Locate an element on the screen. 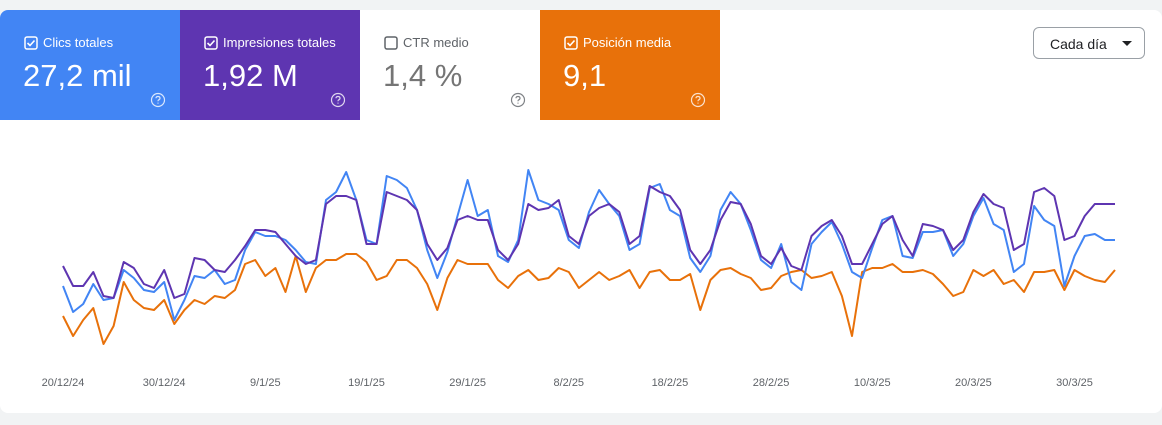 The image size is (1162, 425). metric-label: CTR medio is located at coordinates (436, 42).